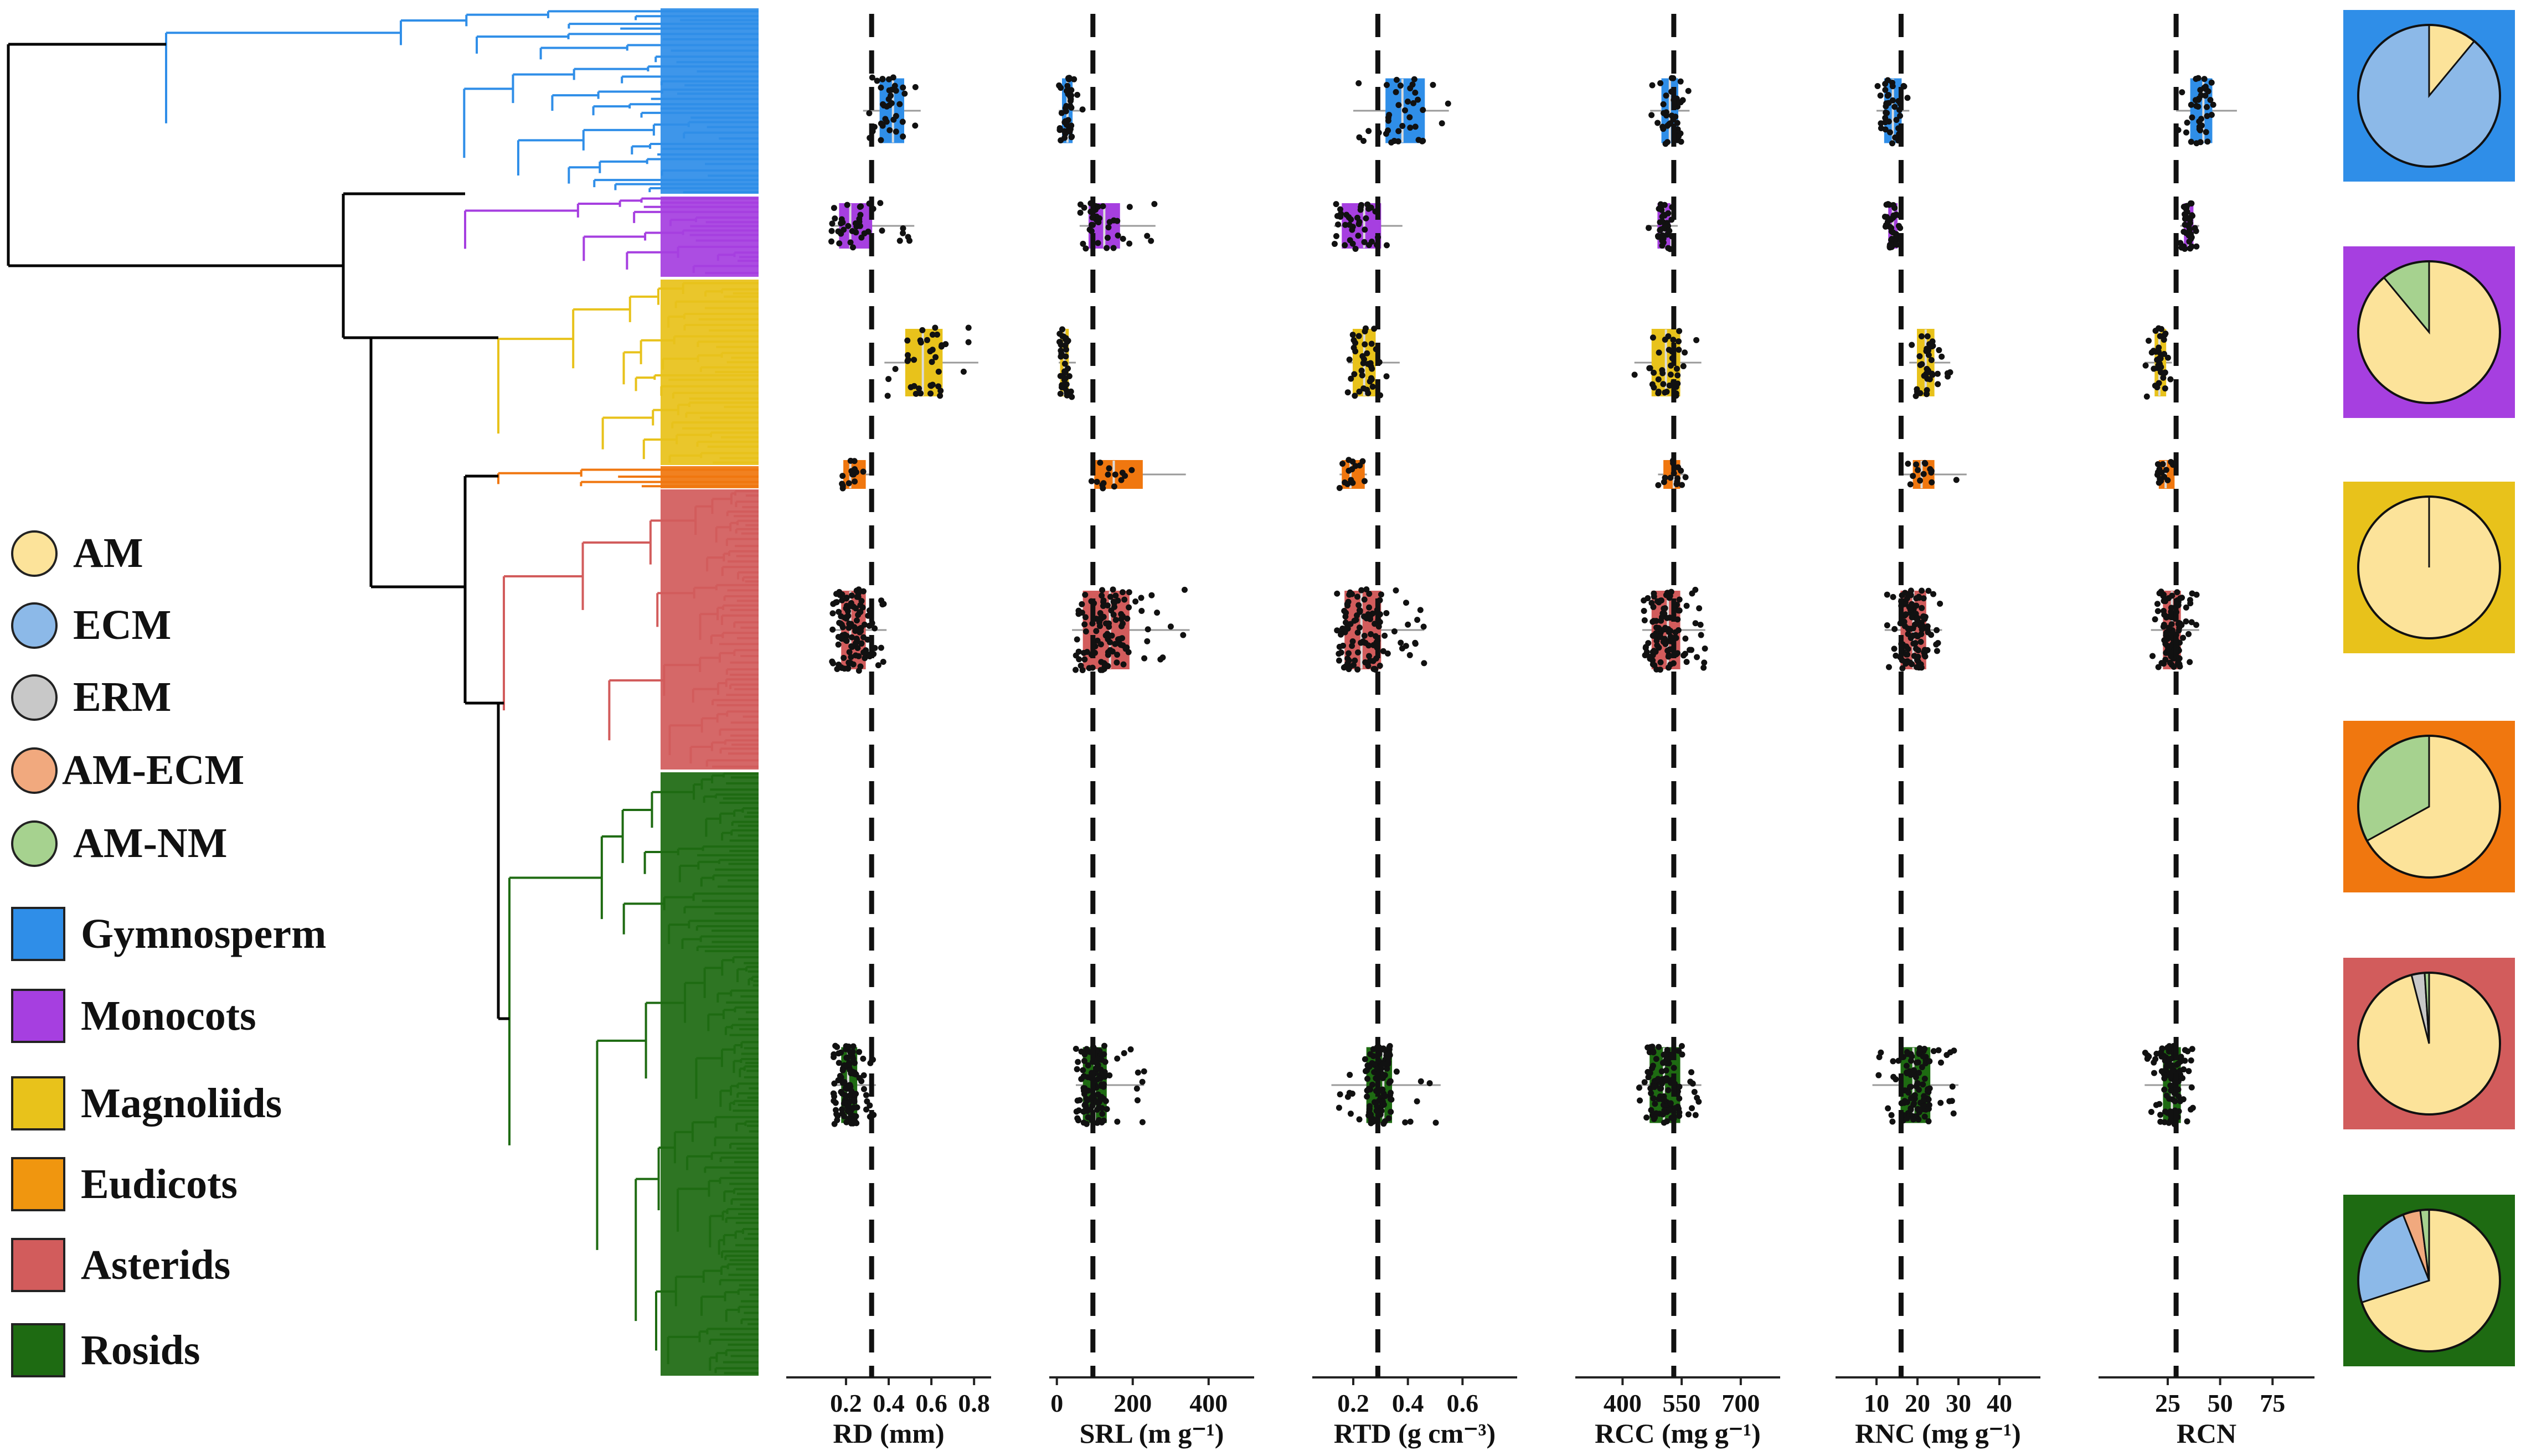  I want to click on rnc-tick-label: 30, so click(1958, 1403).